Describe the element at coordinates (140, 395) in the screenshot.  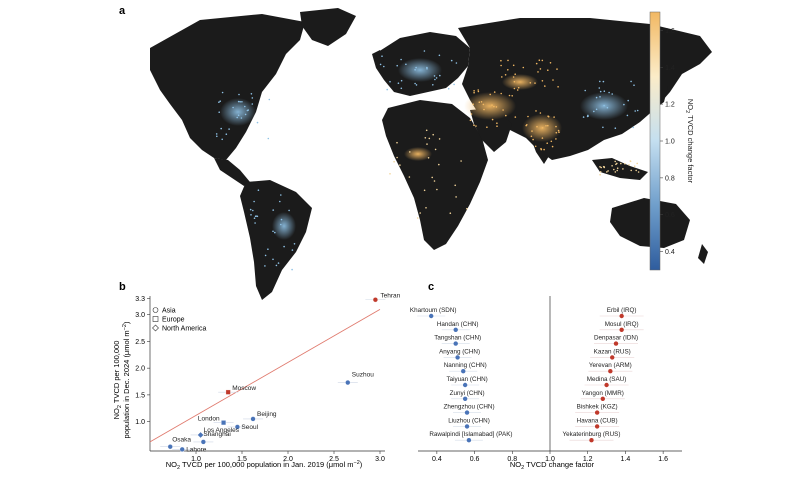
I see `panel-b-y-tick-label: 1.5` at that location.